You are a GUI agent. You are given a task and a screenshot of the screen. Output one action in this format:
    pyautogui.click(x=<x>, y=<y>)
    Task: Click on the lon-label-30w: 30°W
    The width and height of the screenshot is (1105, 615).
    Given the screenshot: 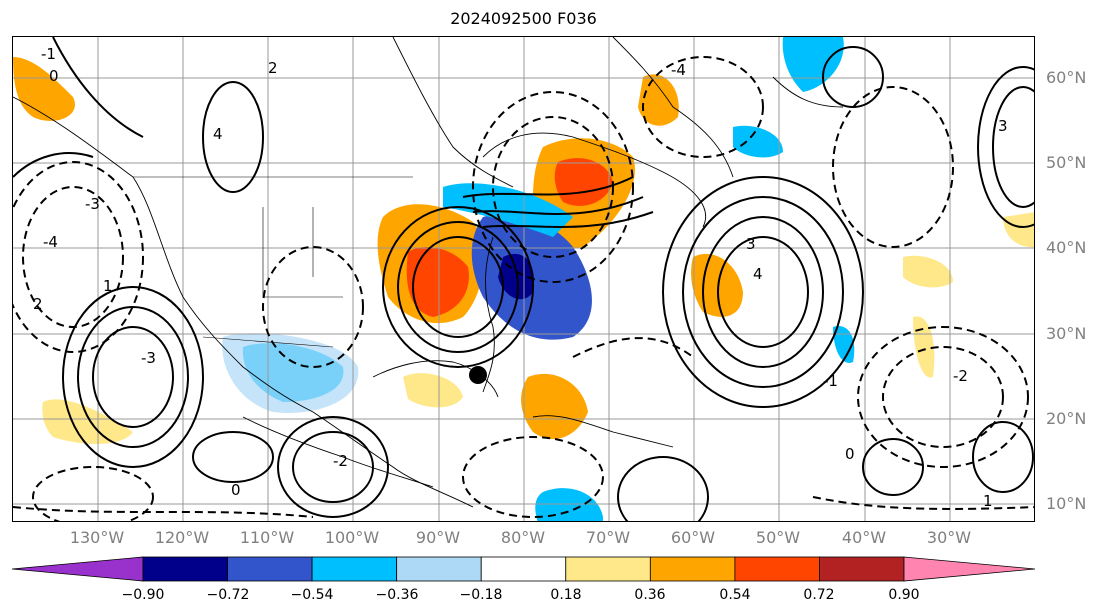 What is the action you would take?
    pyautogui.click(x=949, y=537)
    